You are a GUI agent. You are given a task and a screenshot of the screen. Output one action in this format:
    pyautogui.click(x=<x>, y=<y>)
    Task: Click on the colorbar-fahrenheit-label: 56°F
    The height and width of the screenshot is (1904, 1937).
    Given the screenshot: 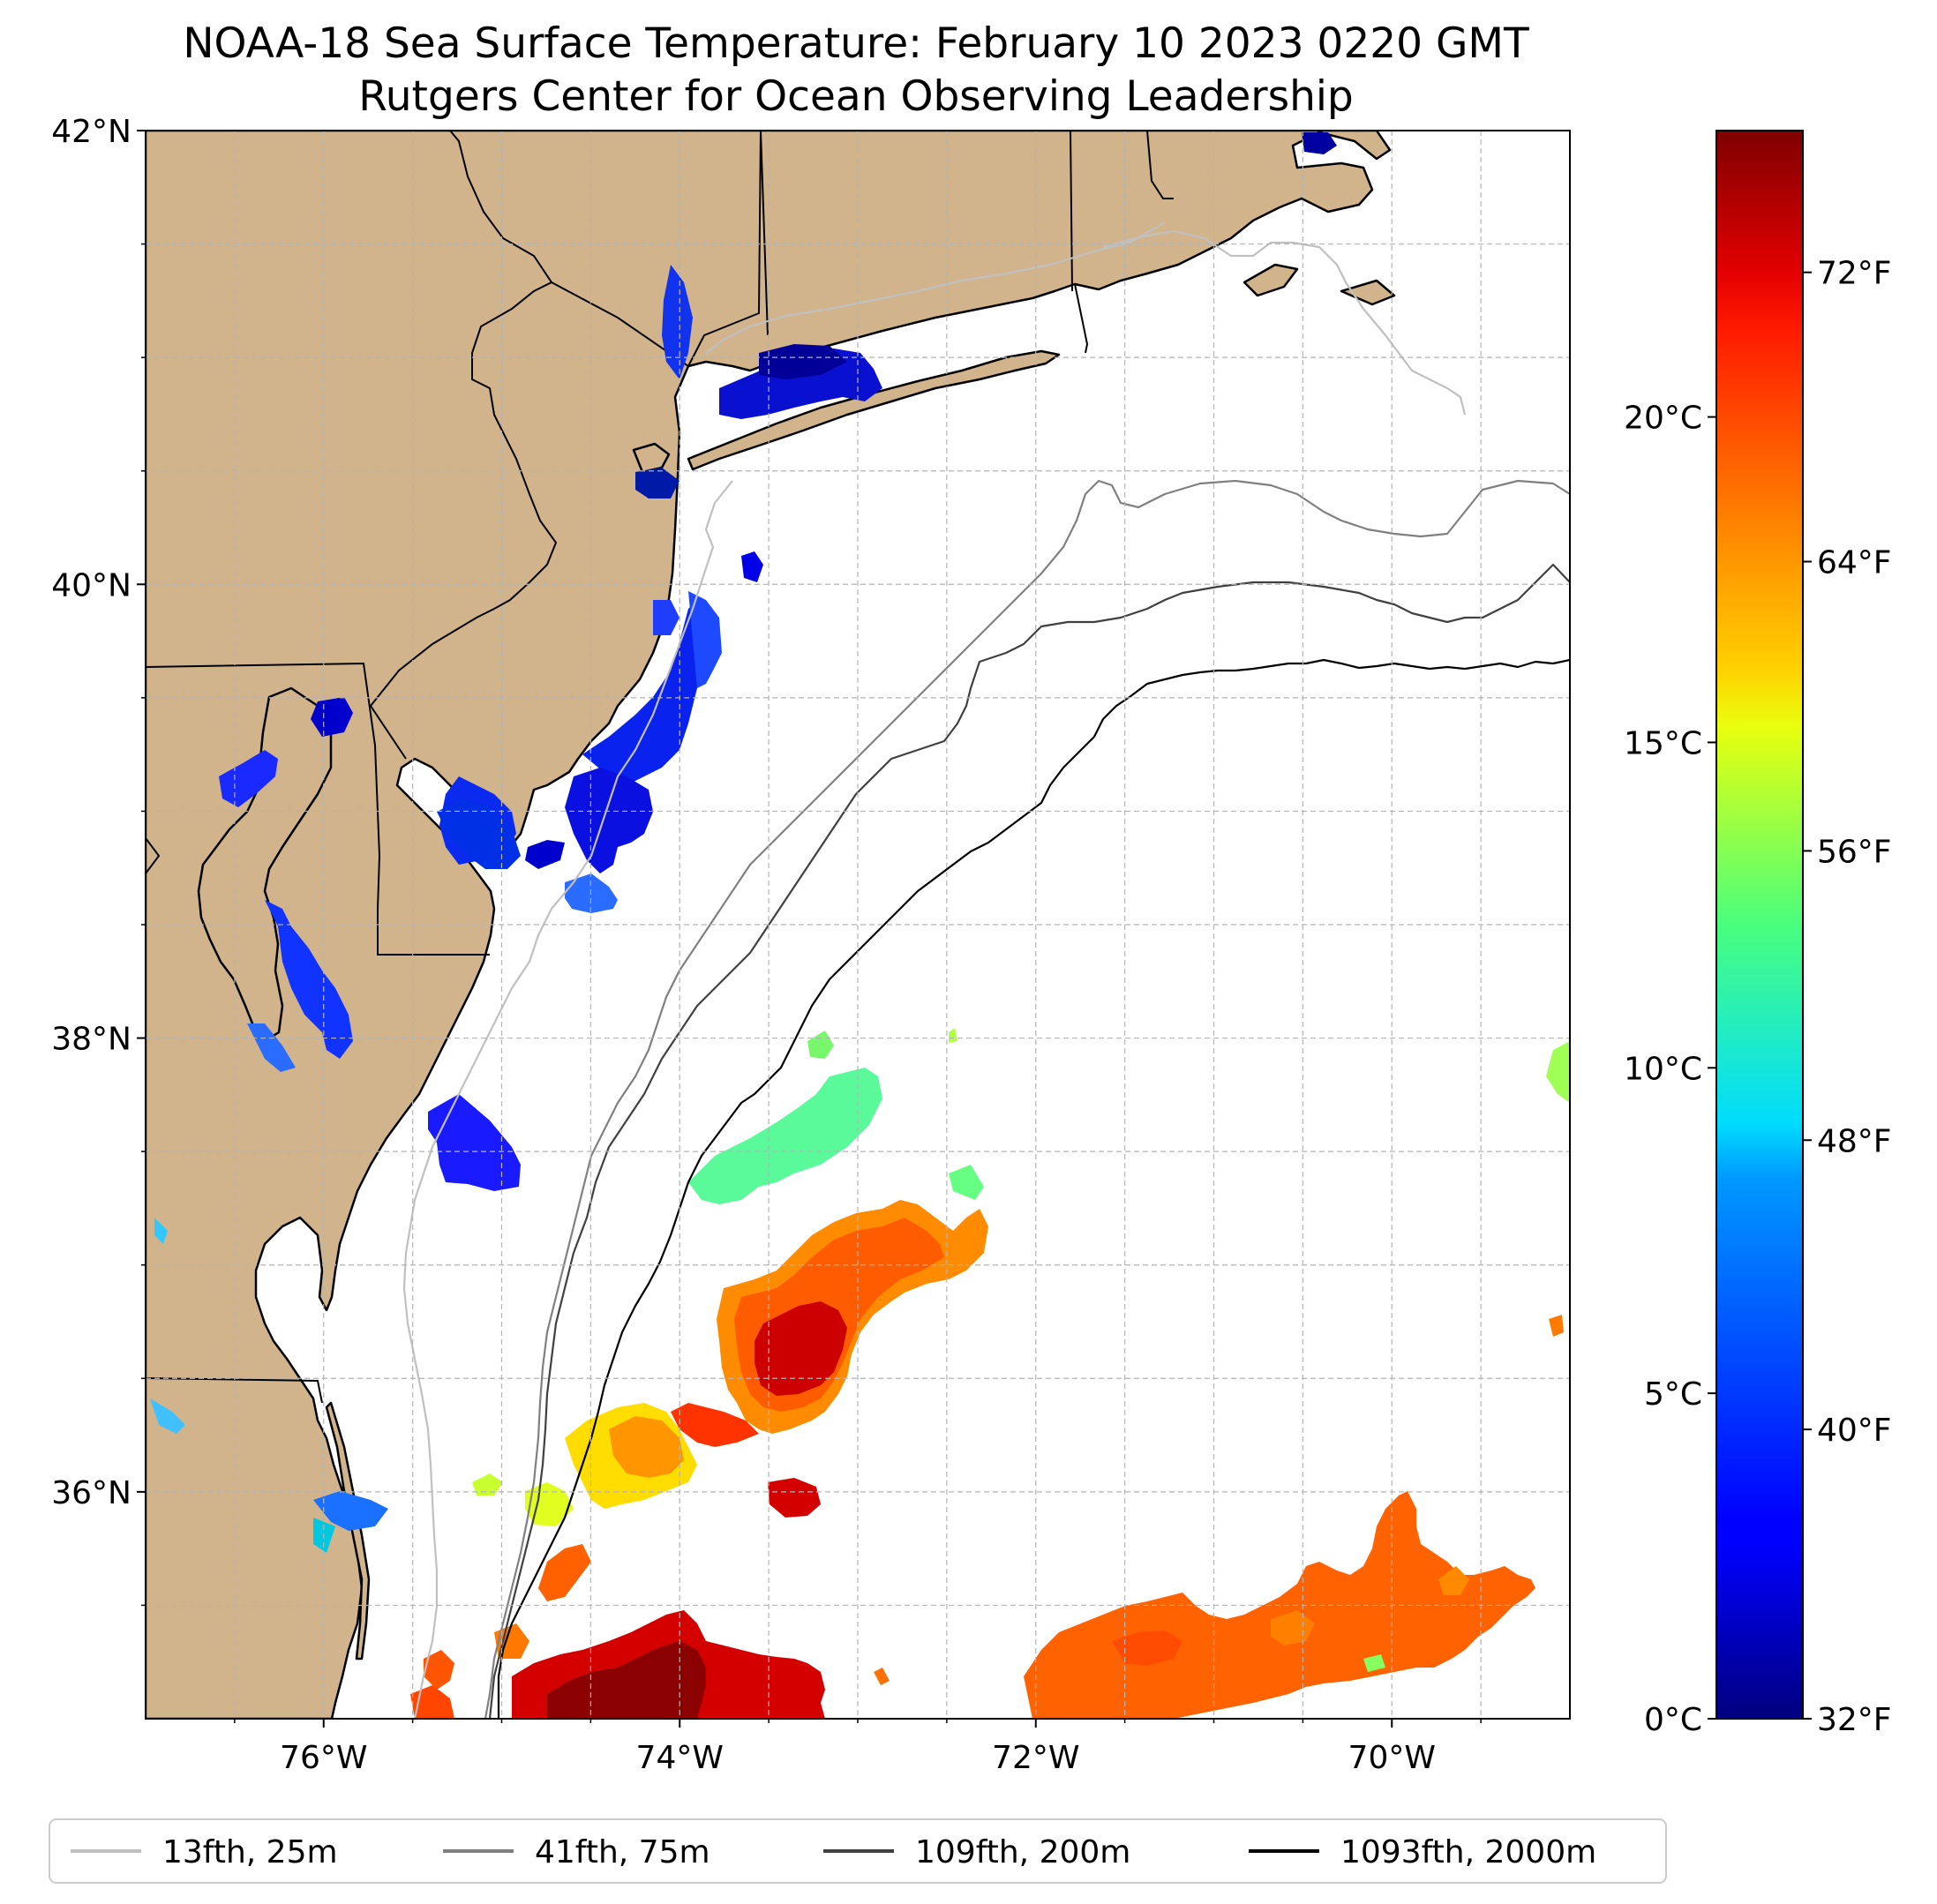 What is the action you would take?
    pyautogui.click(x=1854, y=852)
    